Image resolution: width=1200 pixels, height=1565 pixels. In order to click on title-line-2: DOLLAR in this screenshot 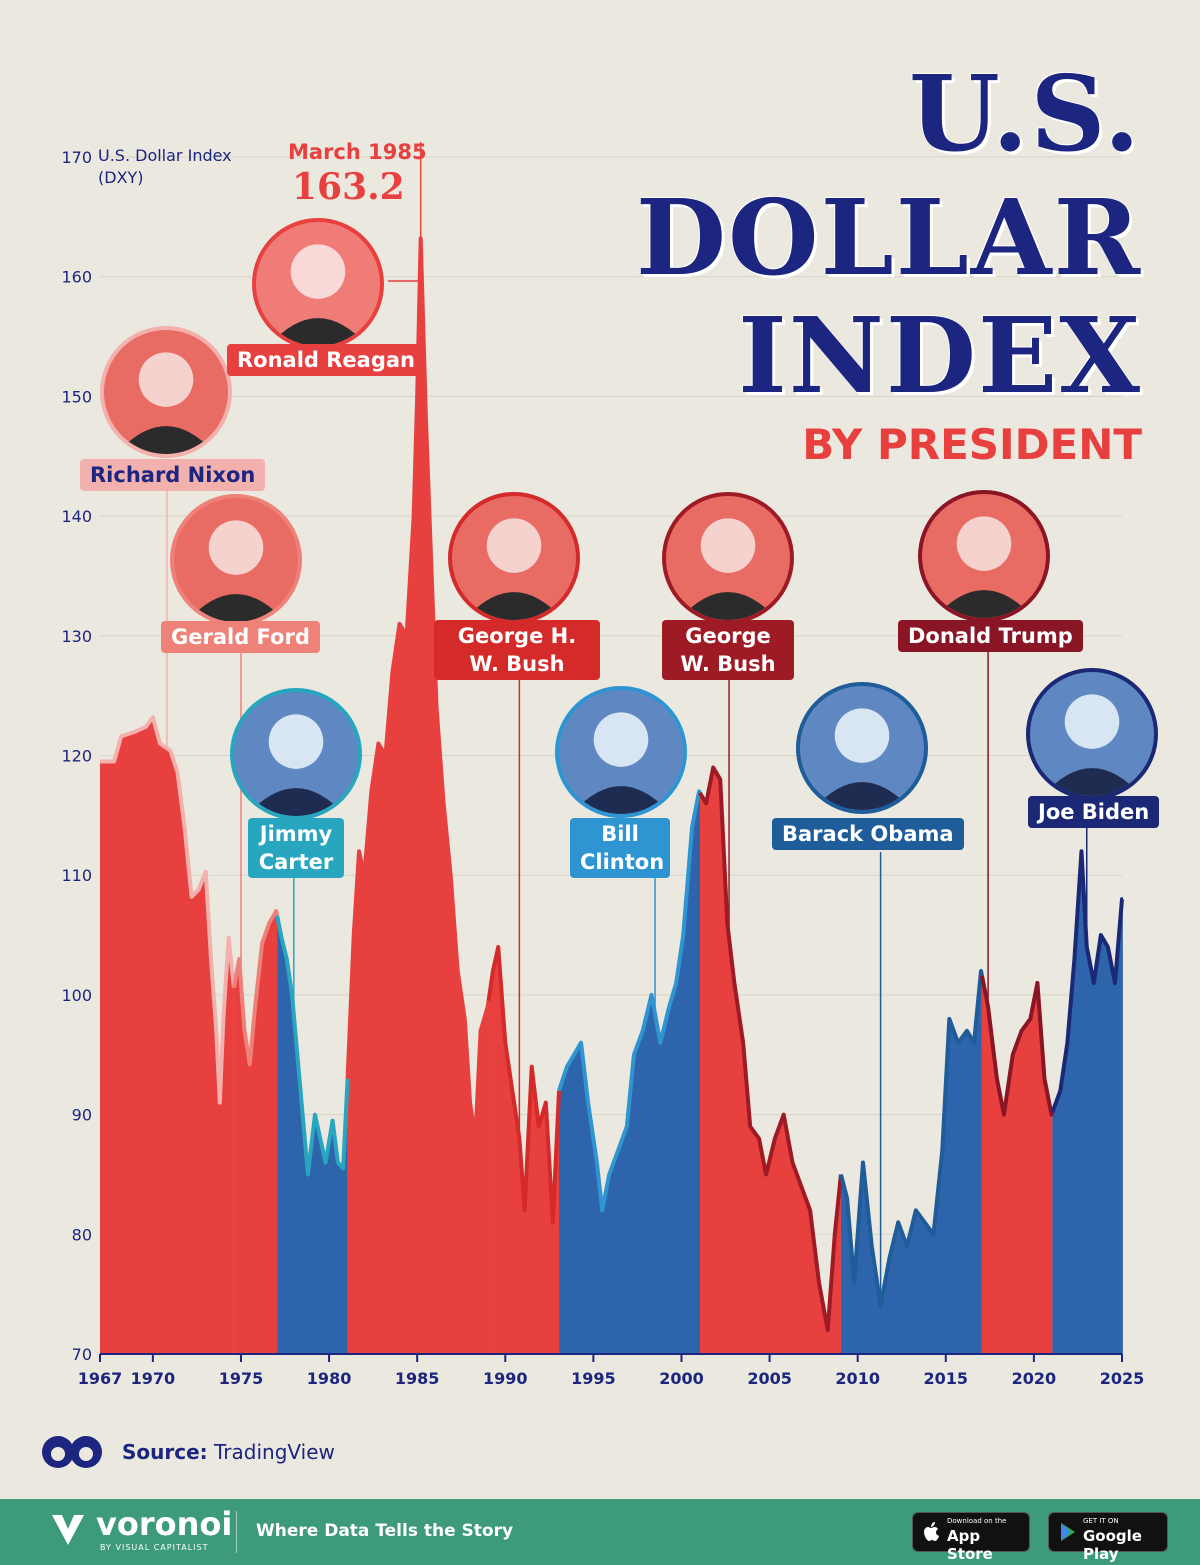, I will do `click(888, 237)`.